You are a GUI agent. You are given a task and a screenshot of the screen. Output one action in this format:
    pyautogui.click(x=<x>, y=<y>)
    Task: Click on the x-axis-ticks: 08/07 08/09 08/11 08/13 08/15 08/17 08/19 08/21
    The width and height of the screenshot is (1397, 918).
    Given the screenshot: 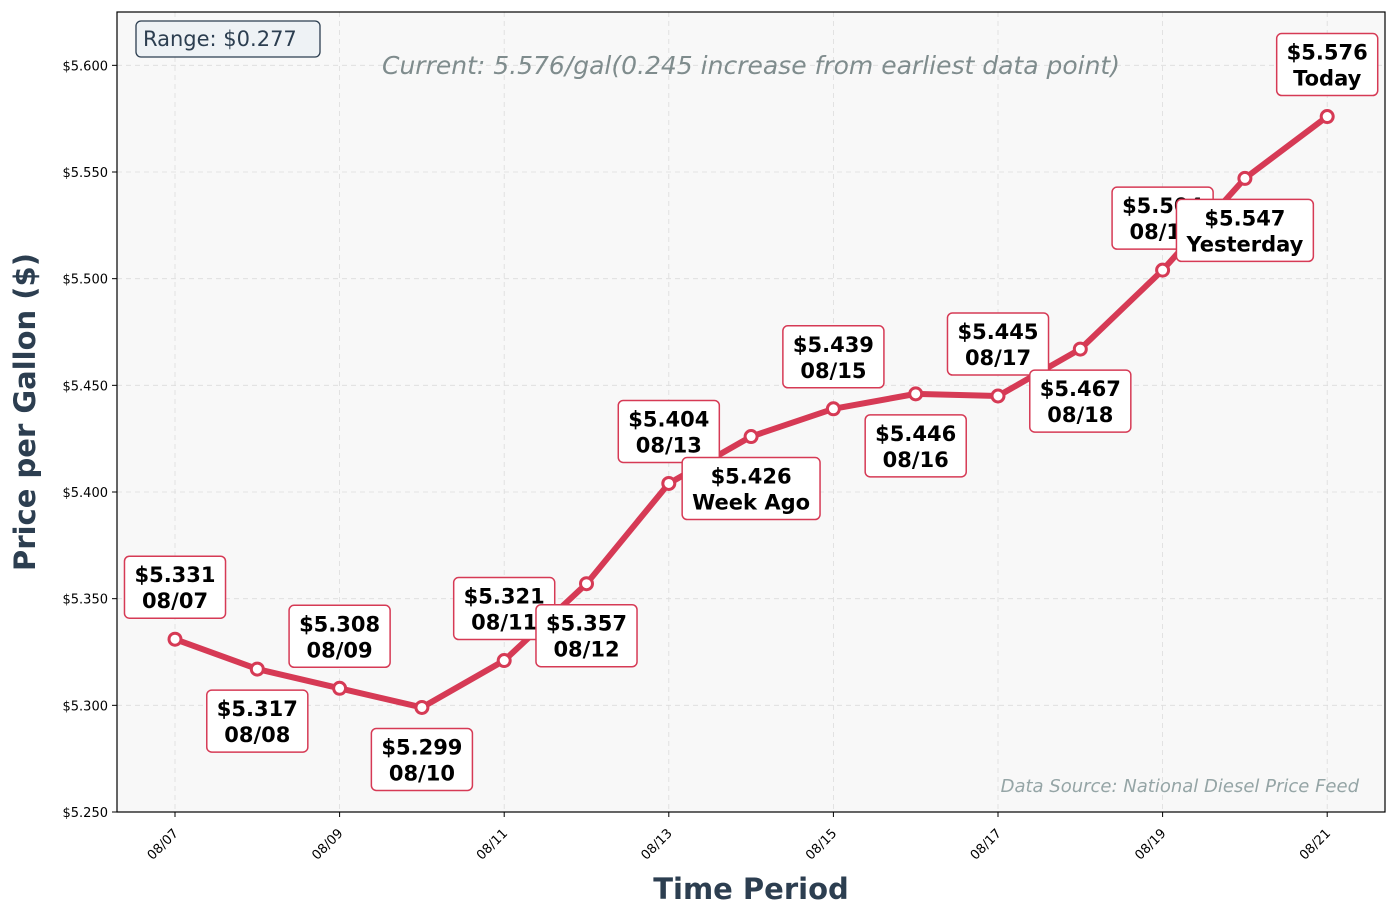 What is the action you would take?
    pyautogui.click(x=739, y=837)
    